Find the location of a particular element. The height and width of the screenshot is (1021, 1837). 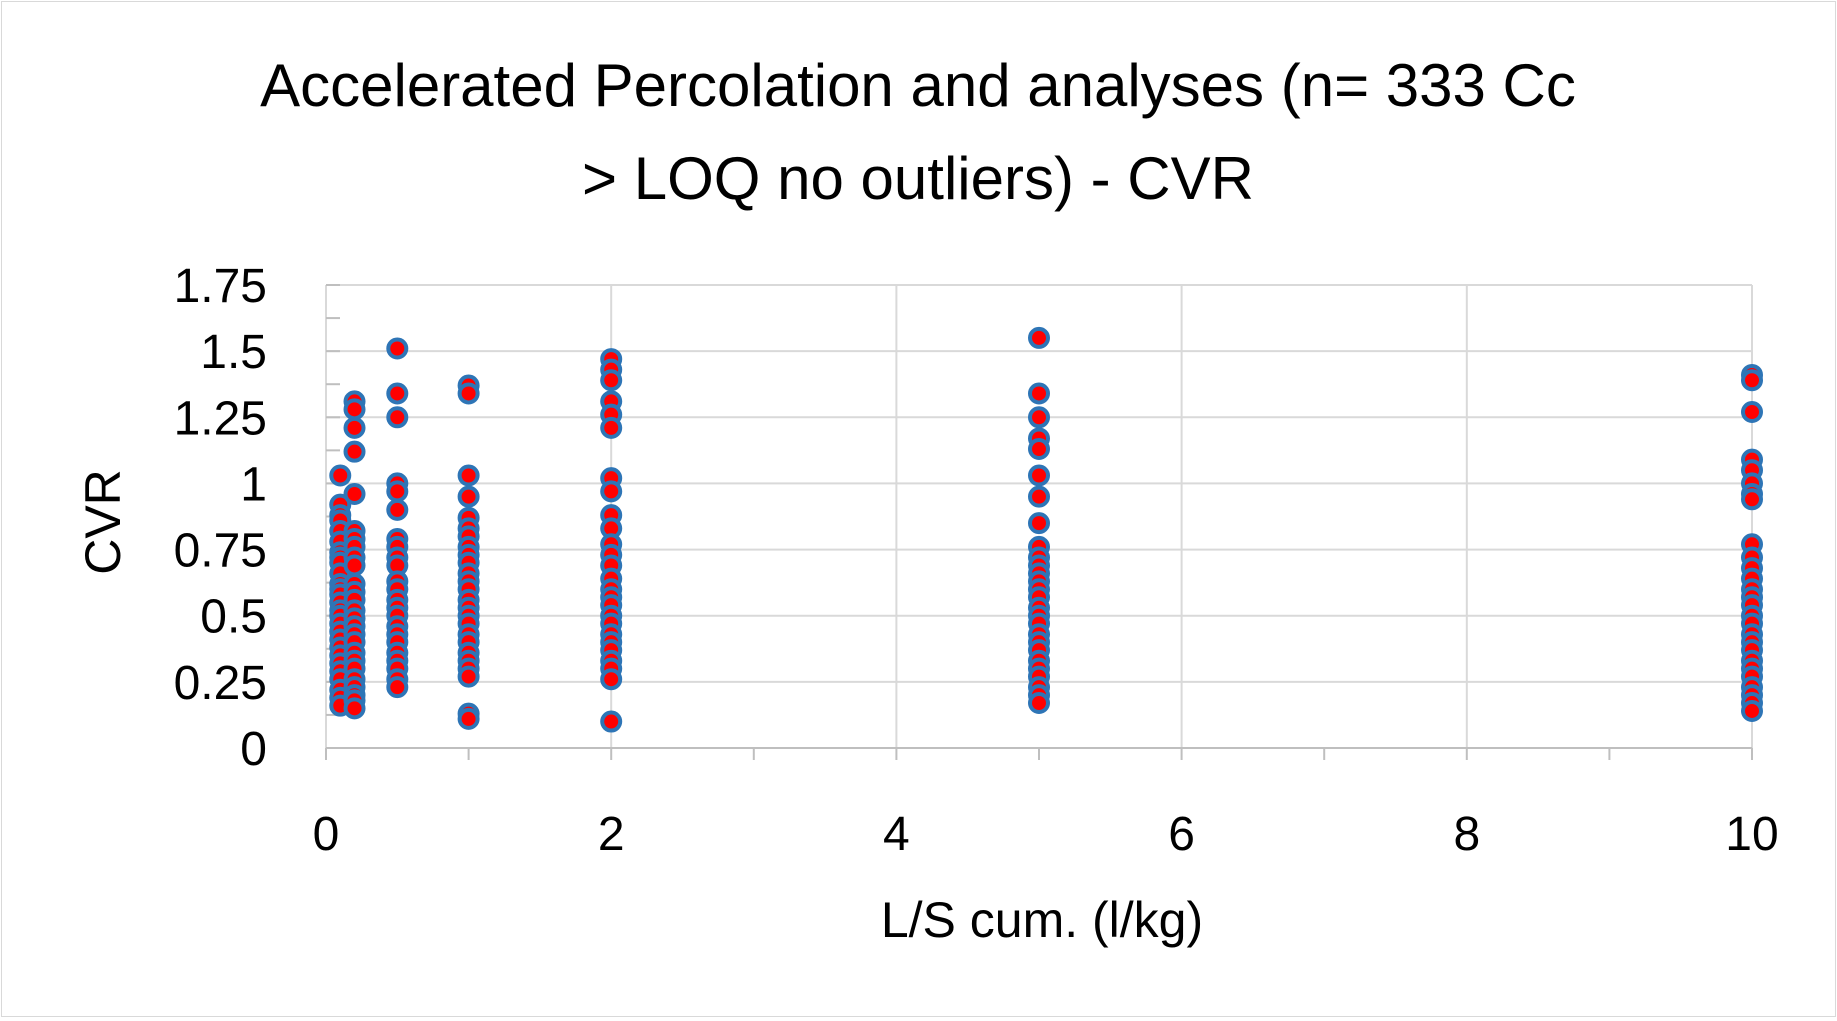

y-tick-label: 1 is located at coordinates (253, 484).